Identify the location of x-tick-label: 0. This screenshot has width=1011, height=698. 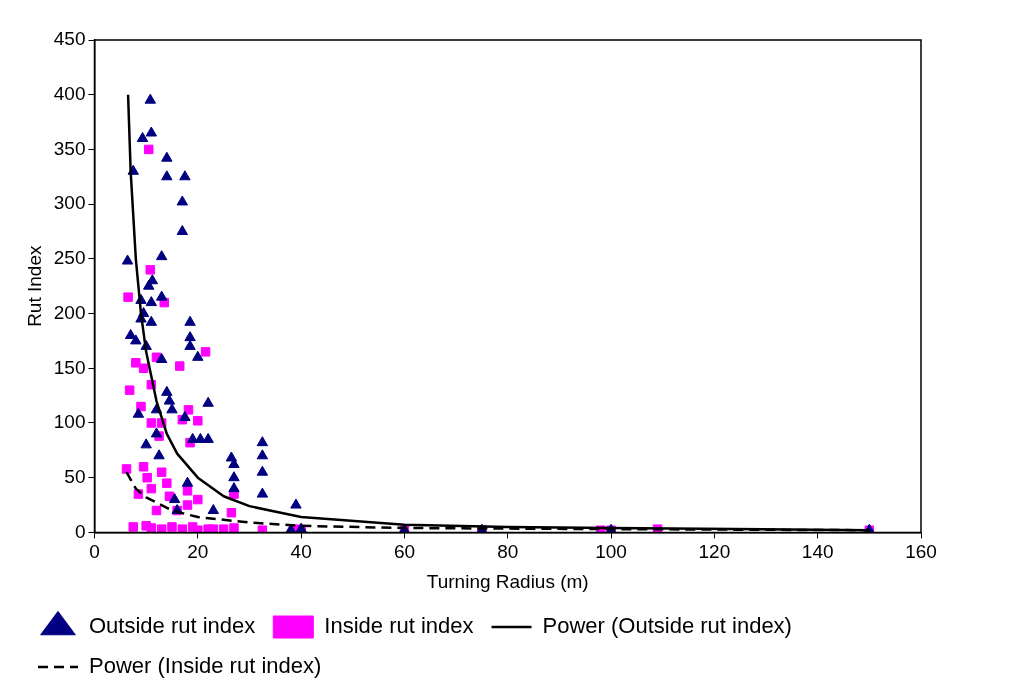
(94, 552).